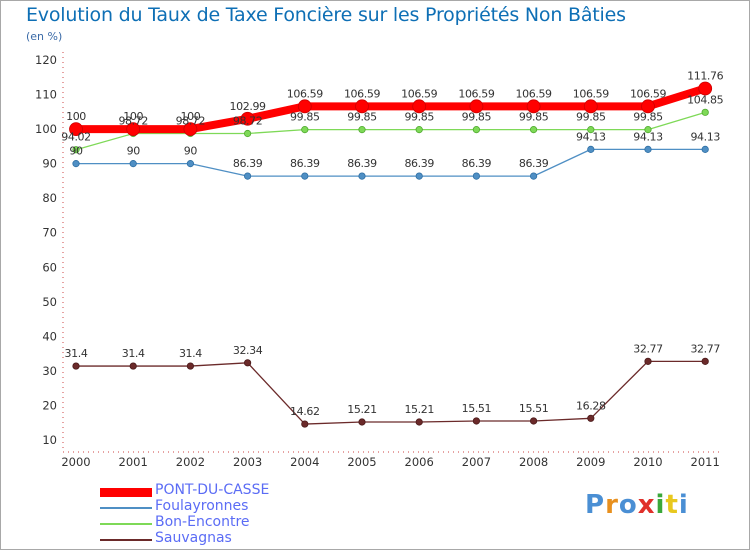 The width and height of the screenshot is (750, 550). What do you see at coordinates (202, 522) in the screenshot?
I see `legend-label: Bon-Encontre` at bounding box center [202, 522].